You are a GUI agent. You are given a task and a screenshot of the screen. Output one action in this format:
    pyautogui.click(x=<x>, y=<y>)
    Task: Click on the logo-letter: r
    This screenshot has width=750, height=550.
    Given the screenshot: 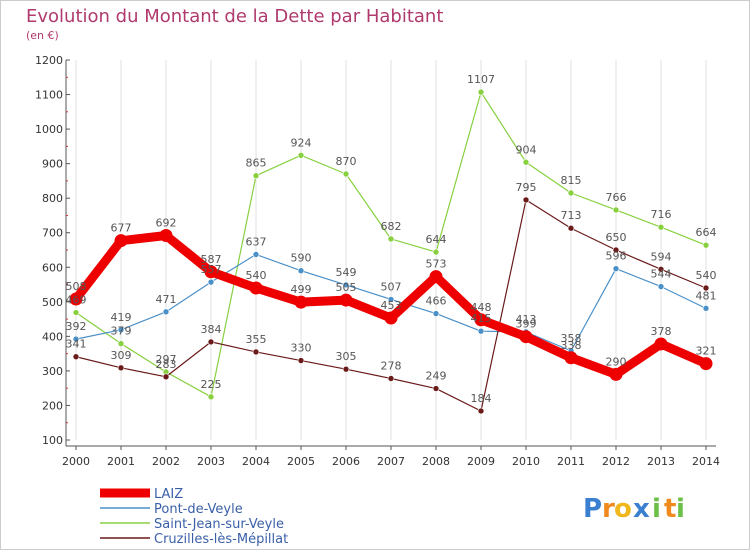 What is the action you would take?
    pyautogui.click(x=608, y=509)
    